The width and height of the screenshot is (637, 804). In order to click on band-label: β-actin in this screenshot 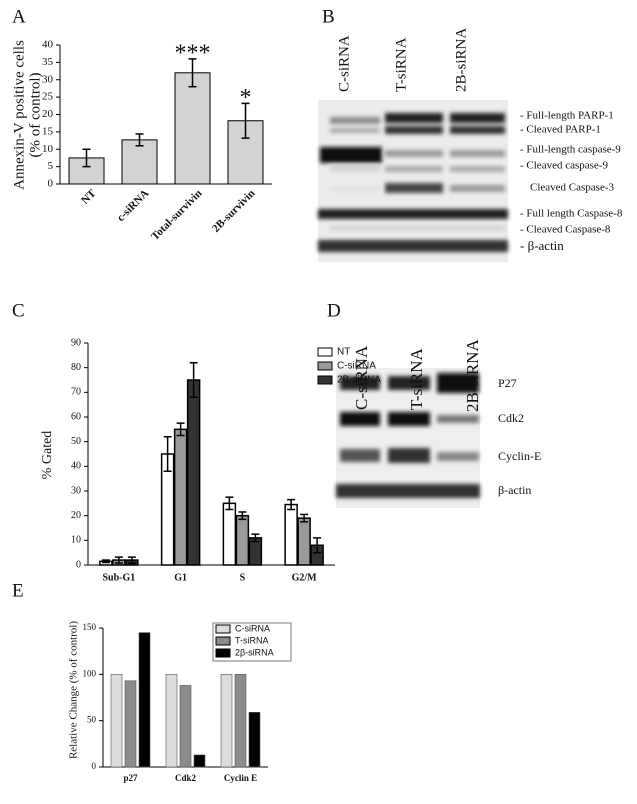, I will do `click(514, 490)`.